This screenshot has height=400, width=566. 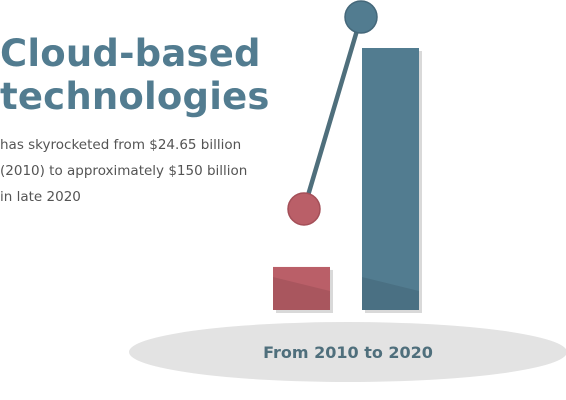 I want to click on headline-line-2: technologies, so click(x=135, y=96).